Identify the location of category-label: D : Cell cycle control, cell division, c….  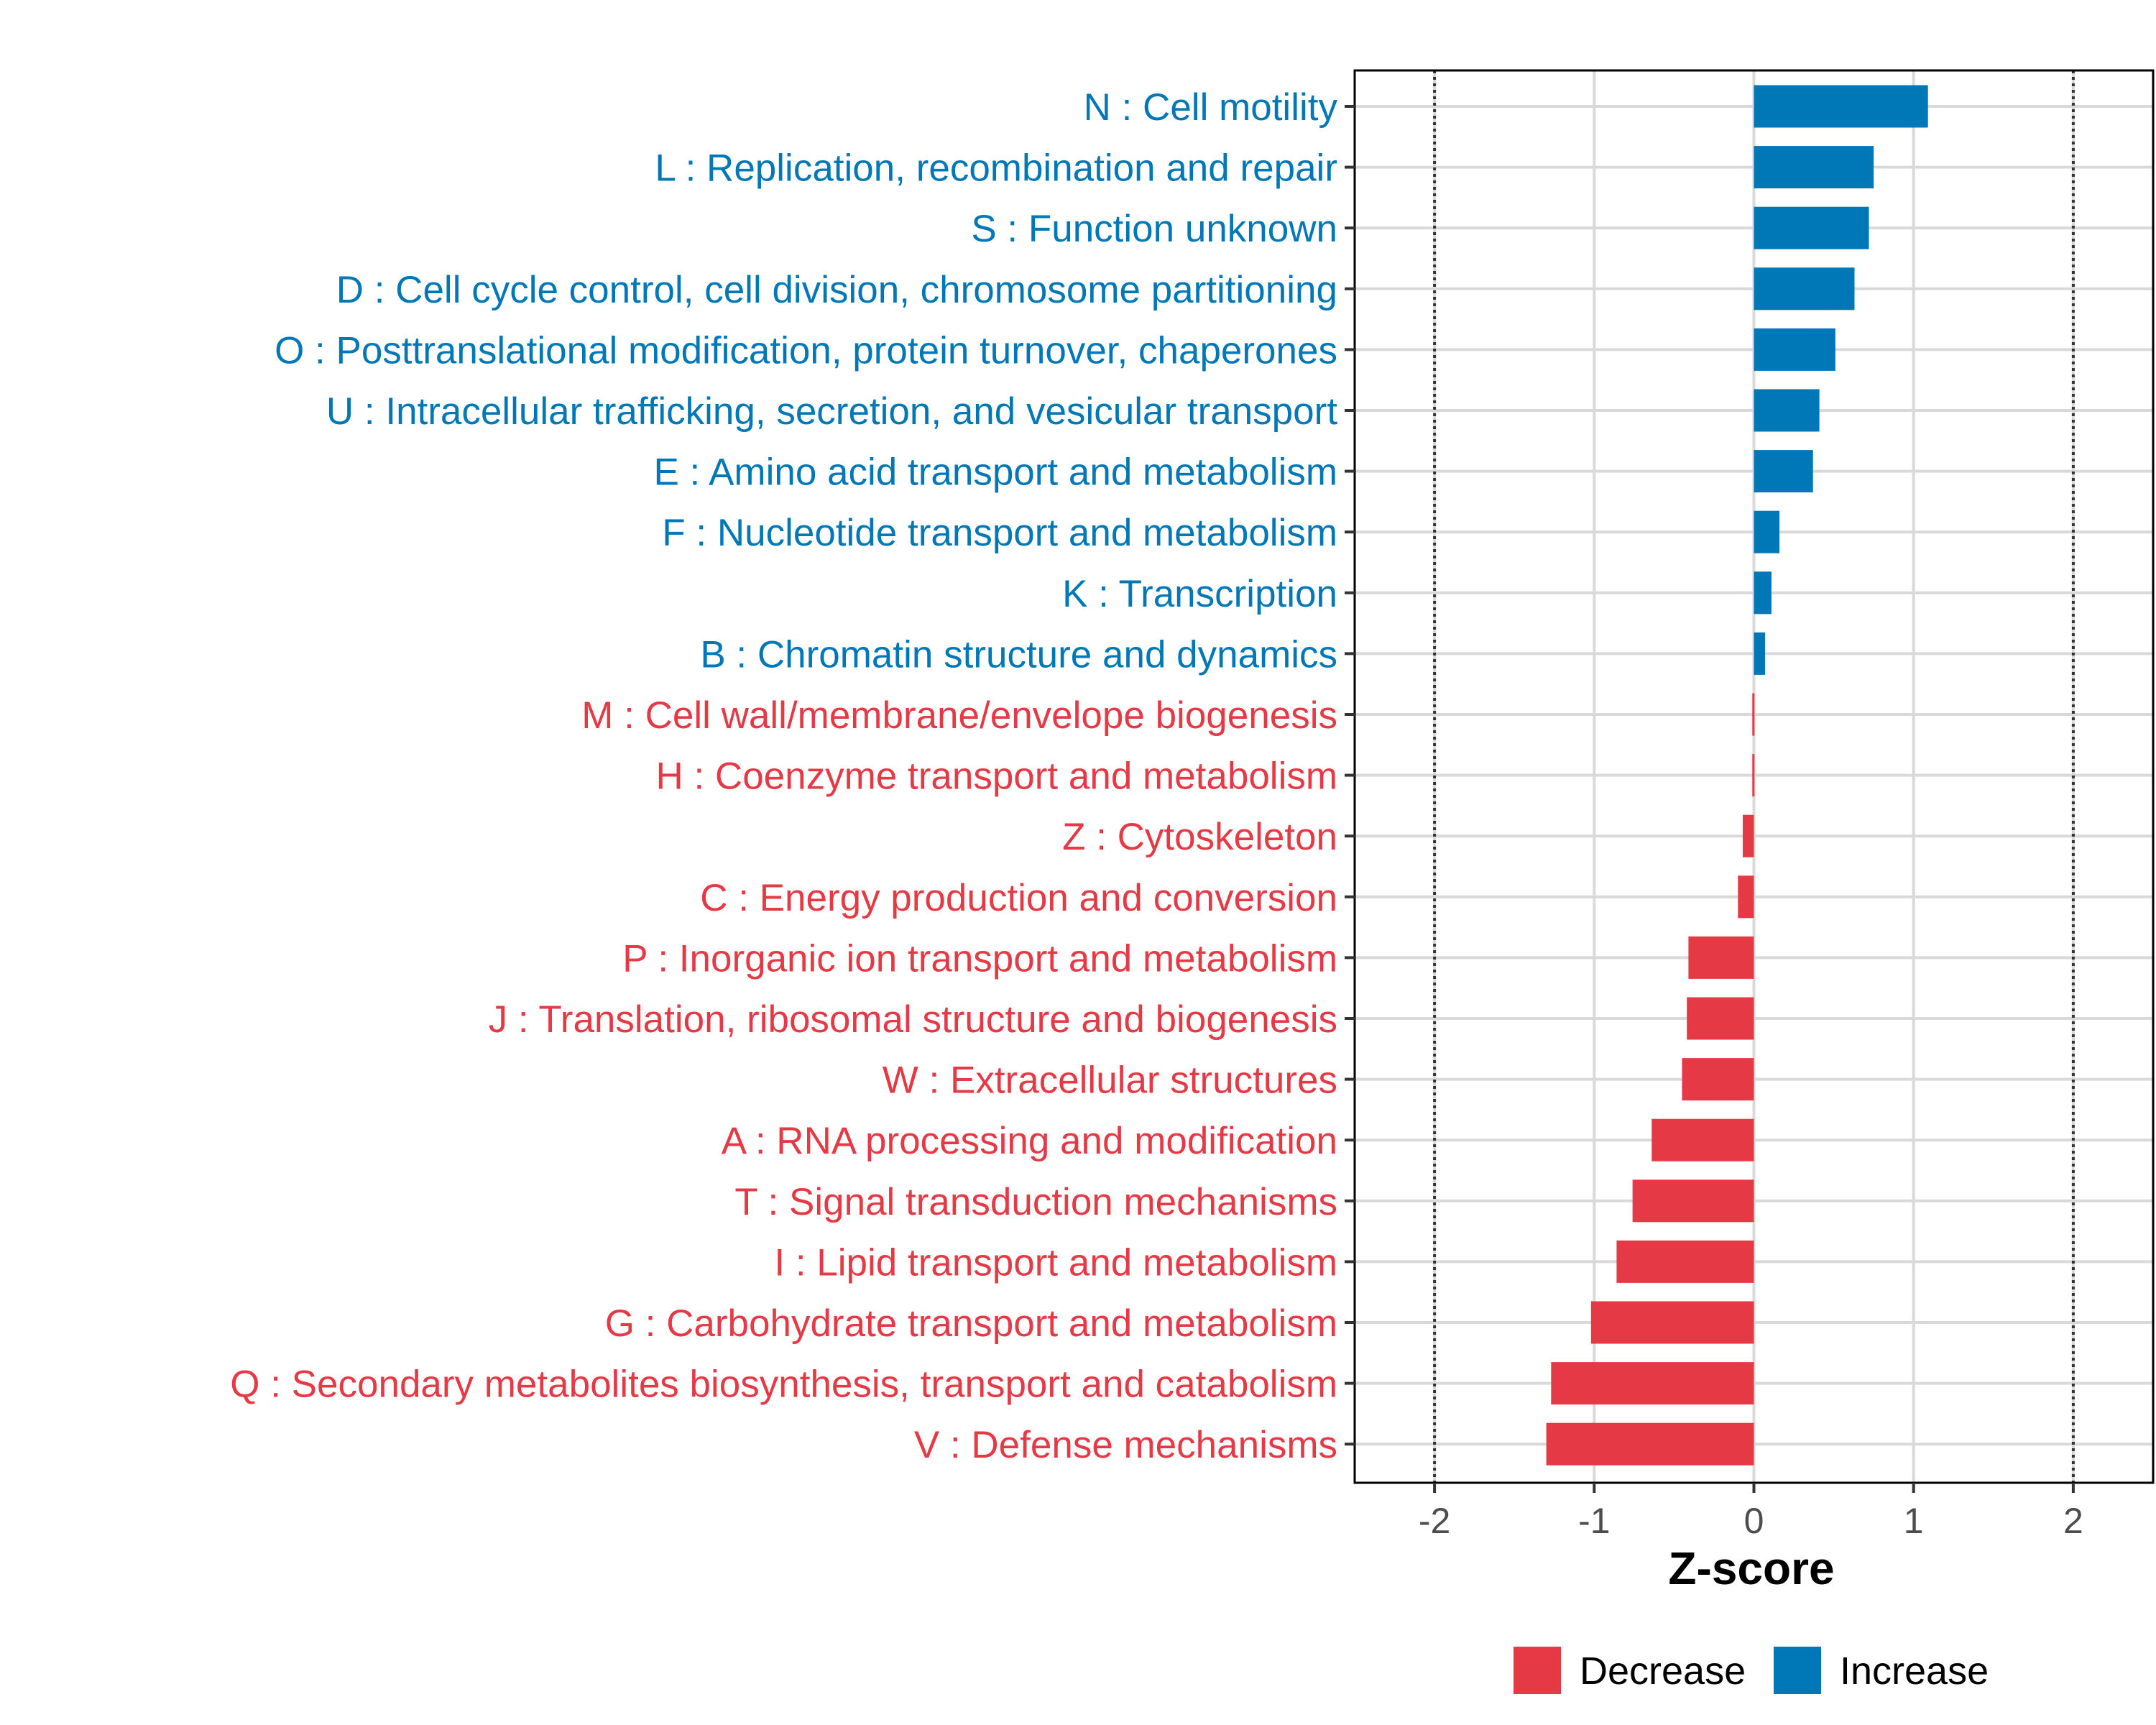
(837, 290).